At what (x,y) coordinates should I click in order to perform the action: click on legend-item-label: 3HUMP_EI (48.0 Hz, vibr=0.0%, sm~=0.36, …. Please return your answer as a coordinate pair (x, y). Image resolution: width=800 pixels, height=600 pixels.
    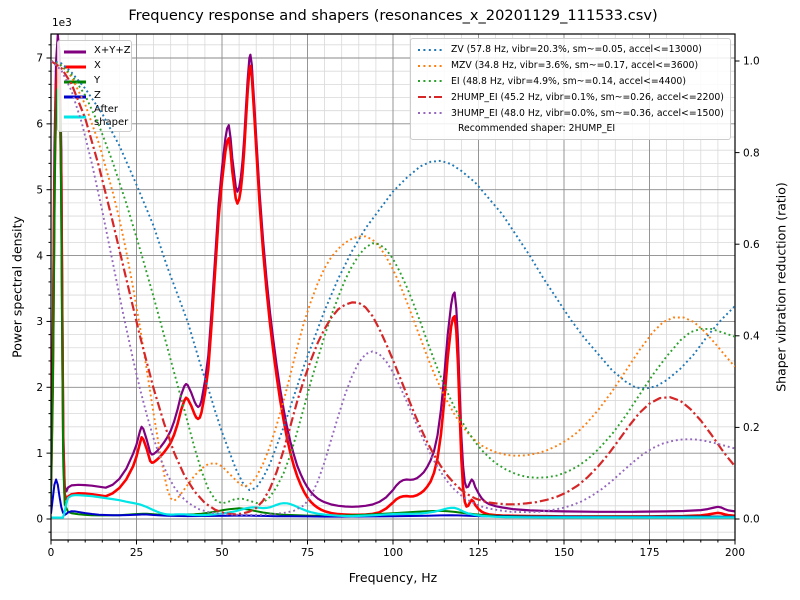
    Looking at the image, I should click on (587, 113).